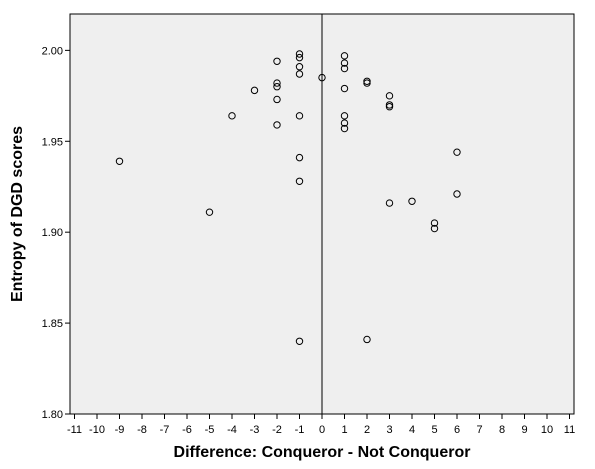  I want to click on x-tick-label: 4, so click(412, 430).